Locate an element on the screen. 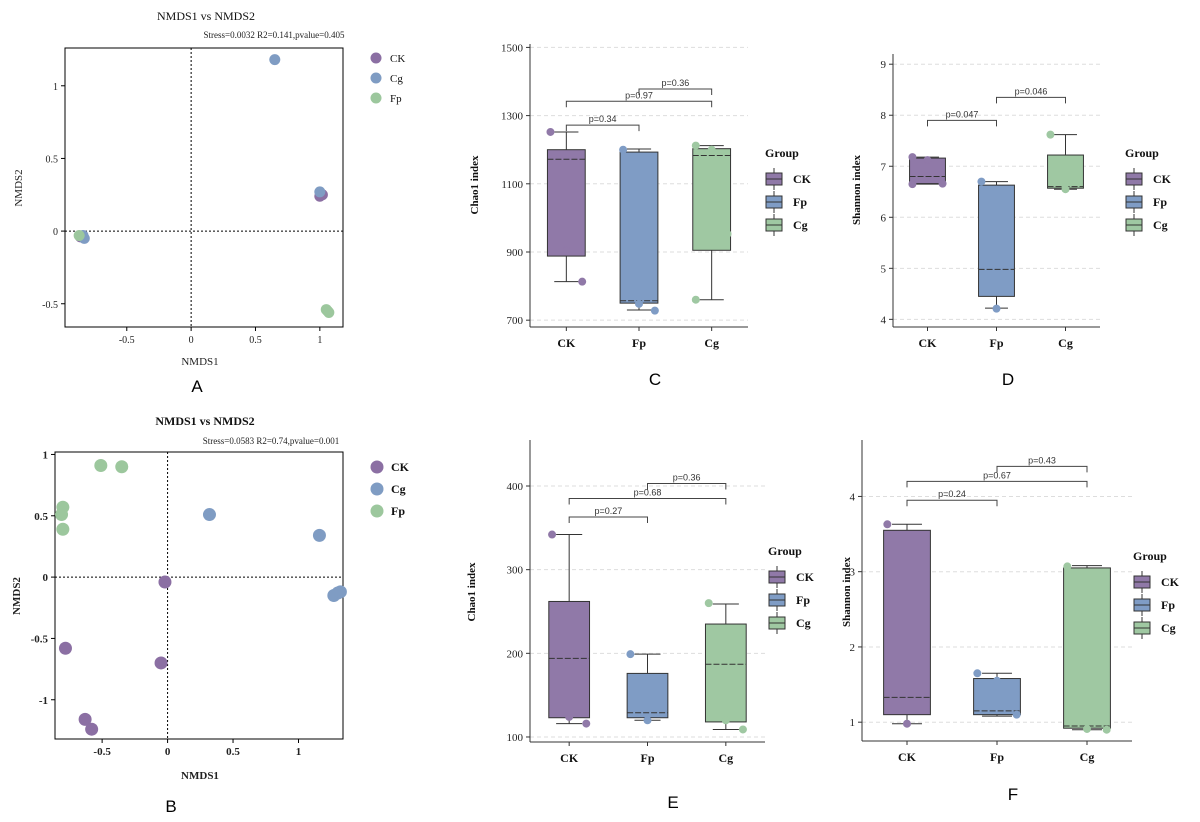 The height and width of the screenshot is (822, 1200). y-tick-label-b: 0.5 is located at coordinates (41, 517).